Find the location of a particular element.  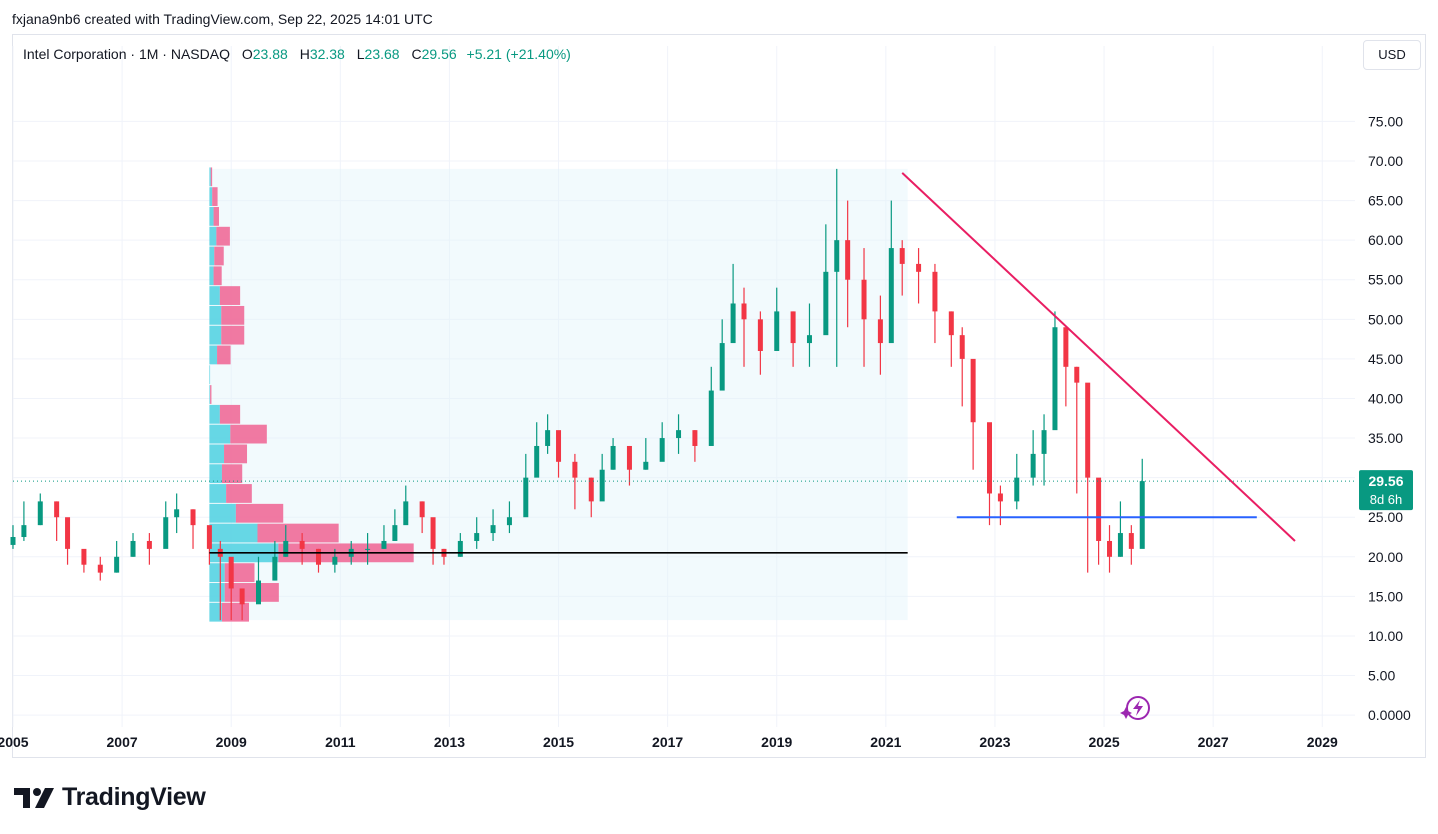

legend-change: +5.21 (+21.40%) is located at coordinates (518, 54).